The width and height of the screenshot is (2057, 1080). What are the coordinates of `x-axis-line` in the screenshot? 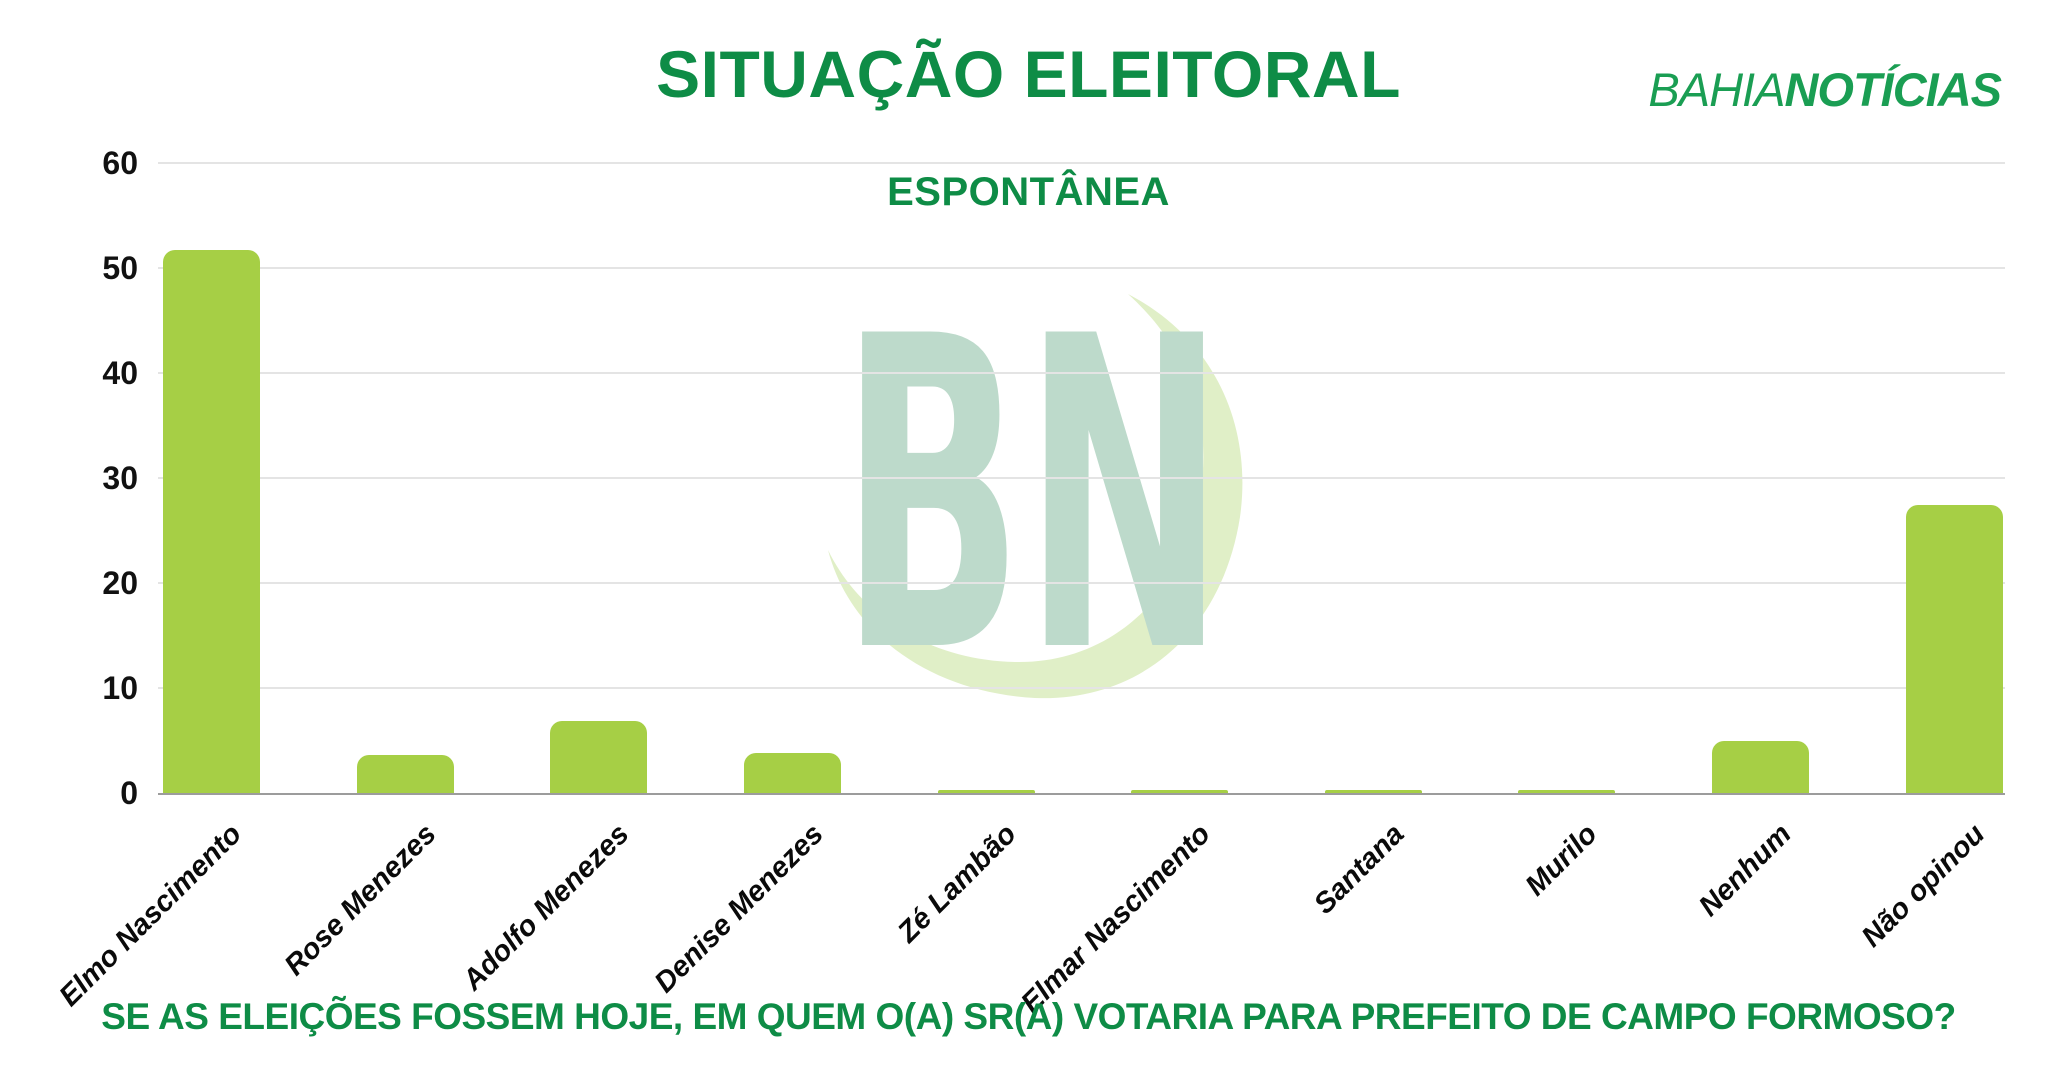 It's located at (1081, 794).